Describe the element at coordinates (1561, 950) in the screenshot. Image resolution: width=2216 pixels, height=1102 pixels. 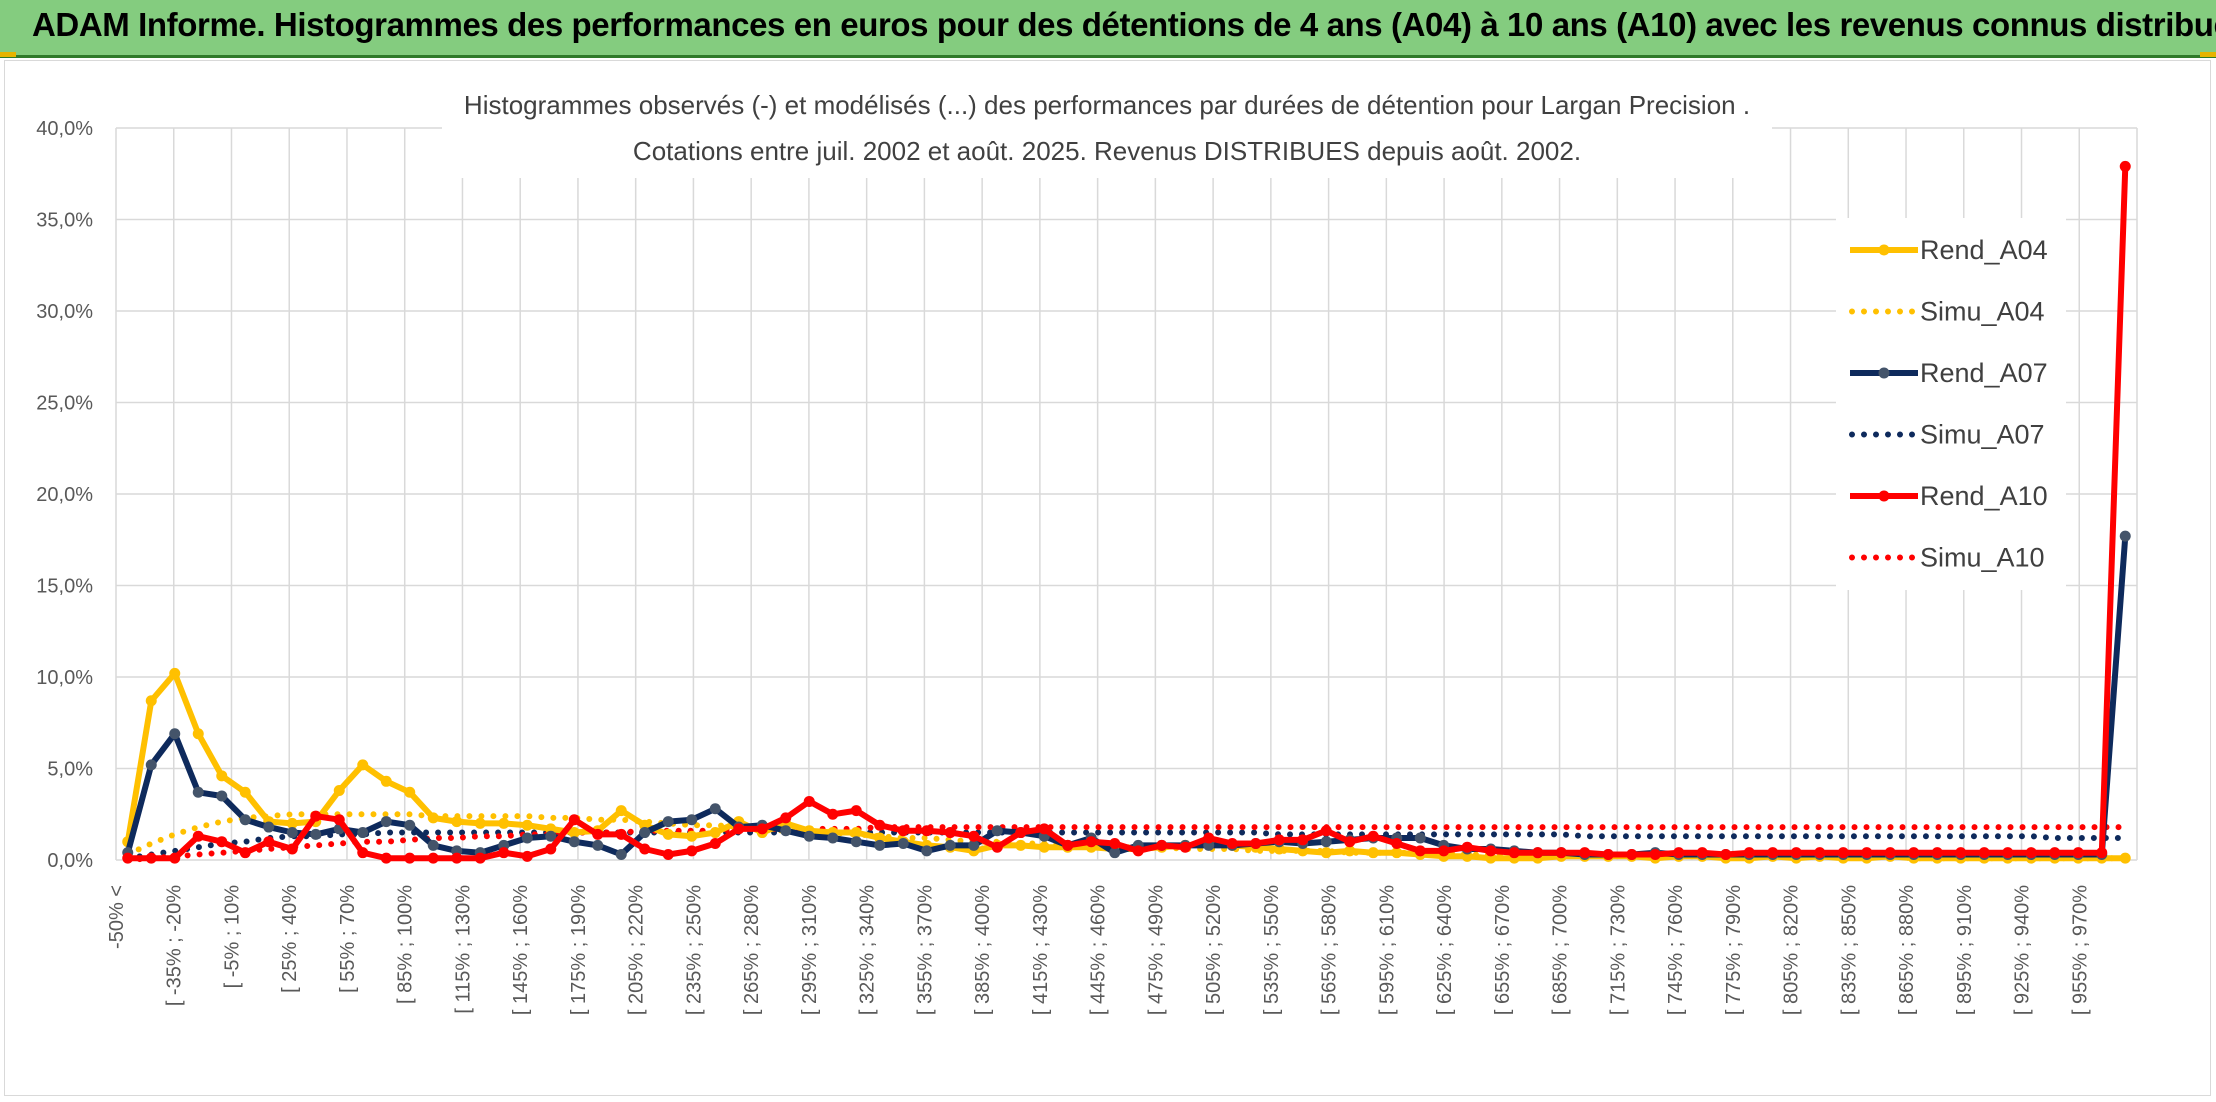
I see `x-tick-label: [ 685% ; 700%` at that location.